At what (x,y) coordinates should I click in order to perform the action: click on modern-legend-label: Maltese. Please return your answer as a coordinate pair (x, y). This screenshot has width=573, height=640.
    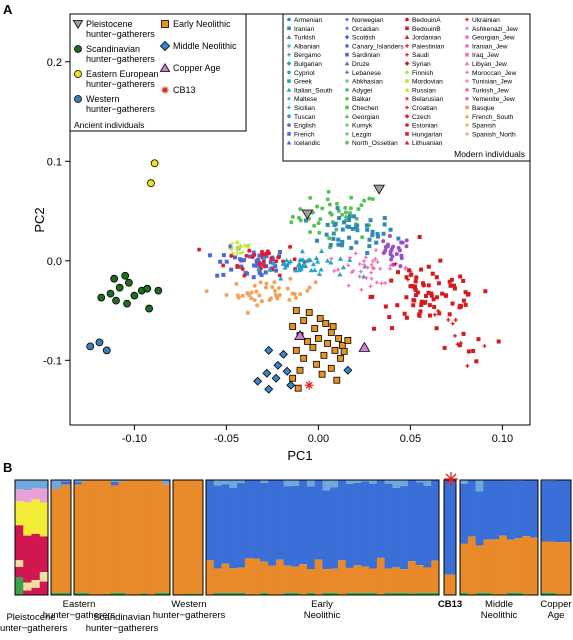
    Looking at the image, I should click on (305, 99).